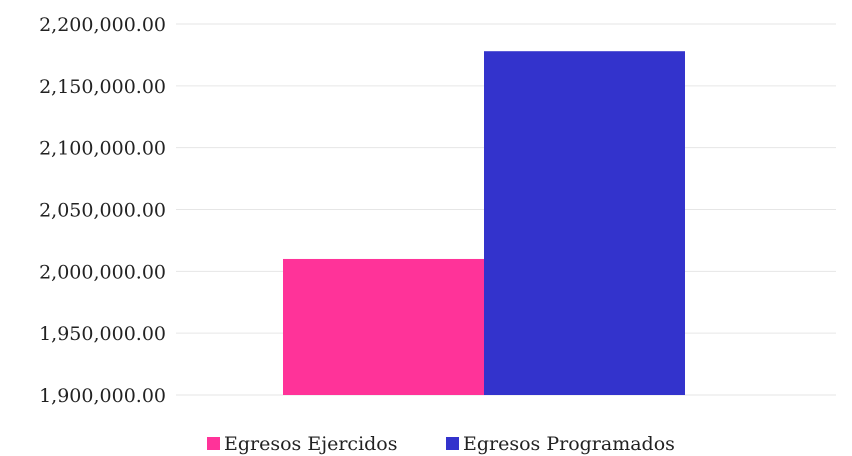 Image resolution: width=852 pixels, height=456 pixels. What do you see at coordinates (102, 25) in the screenshot?
I see `y-tick-label: 2,200,000.00` at bounding box center [102, 25].